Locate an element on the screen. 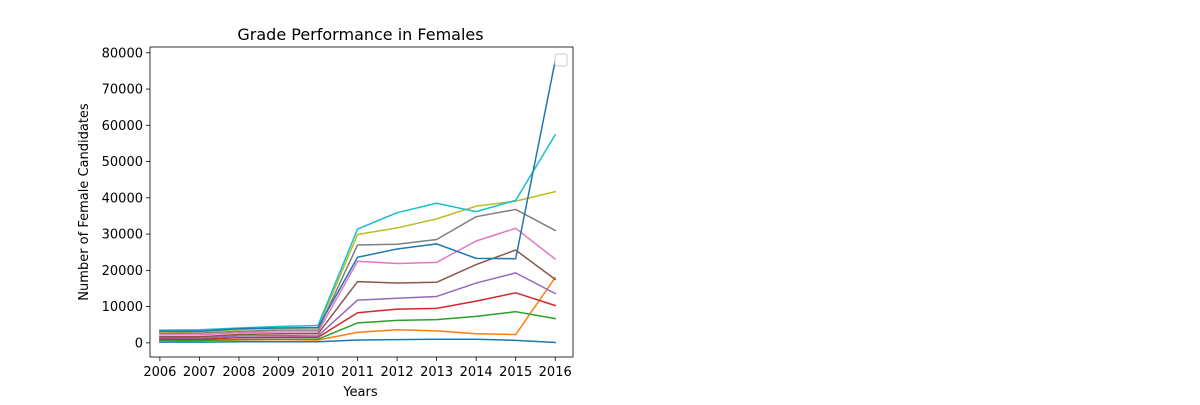  legend-box is located at coordinates (561, 60).